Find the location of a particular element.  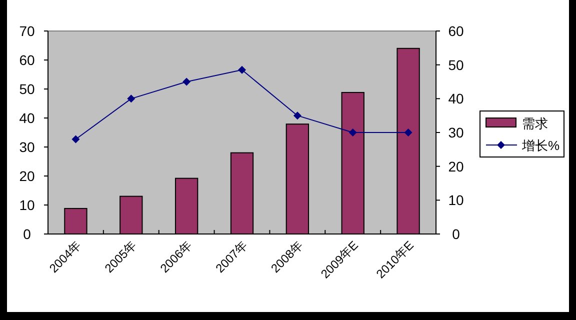

y-tick-label: 60 is located at coordinates (27, 60).